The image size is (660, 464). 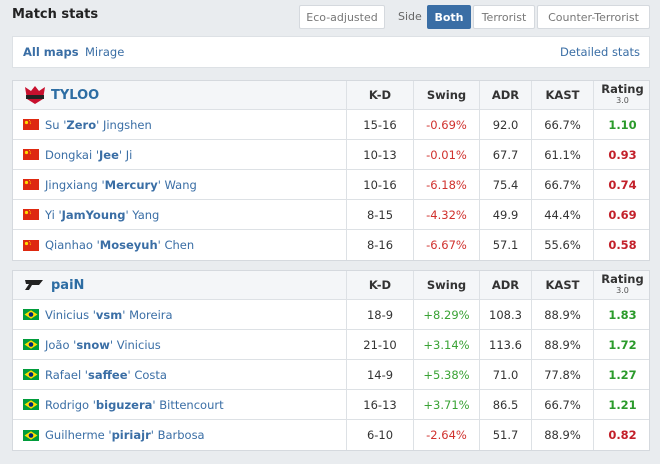 What do you see at coordinates (505, 435) in the screenshot?
I see `adr: 51.7` at bounding box center [505, 435].